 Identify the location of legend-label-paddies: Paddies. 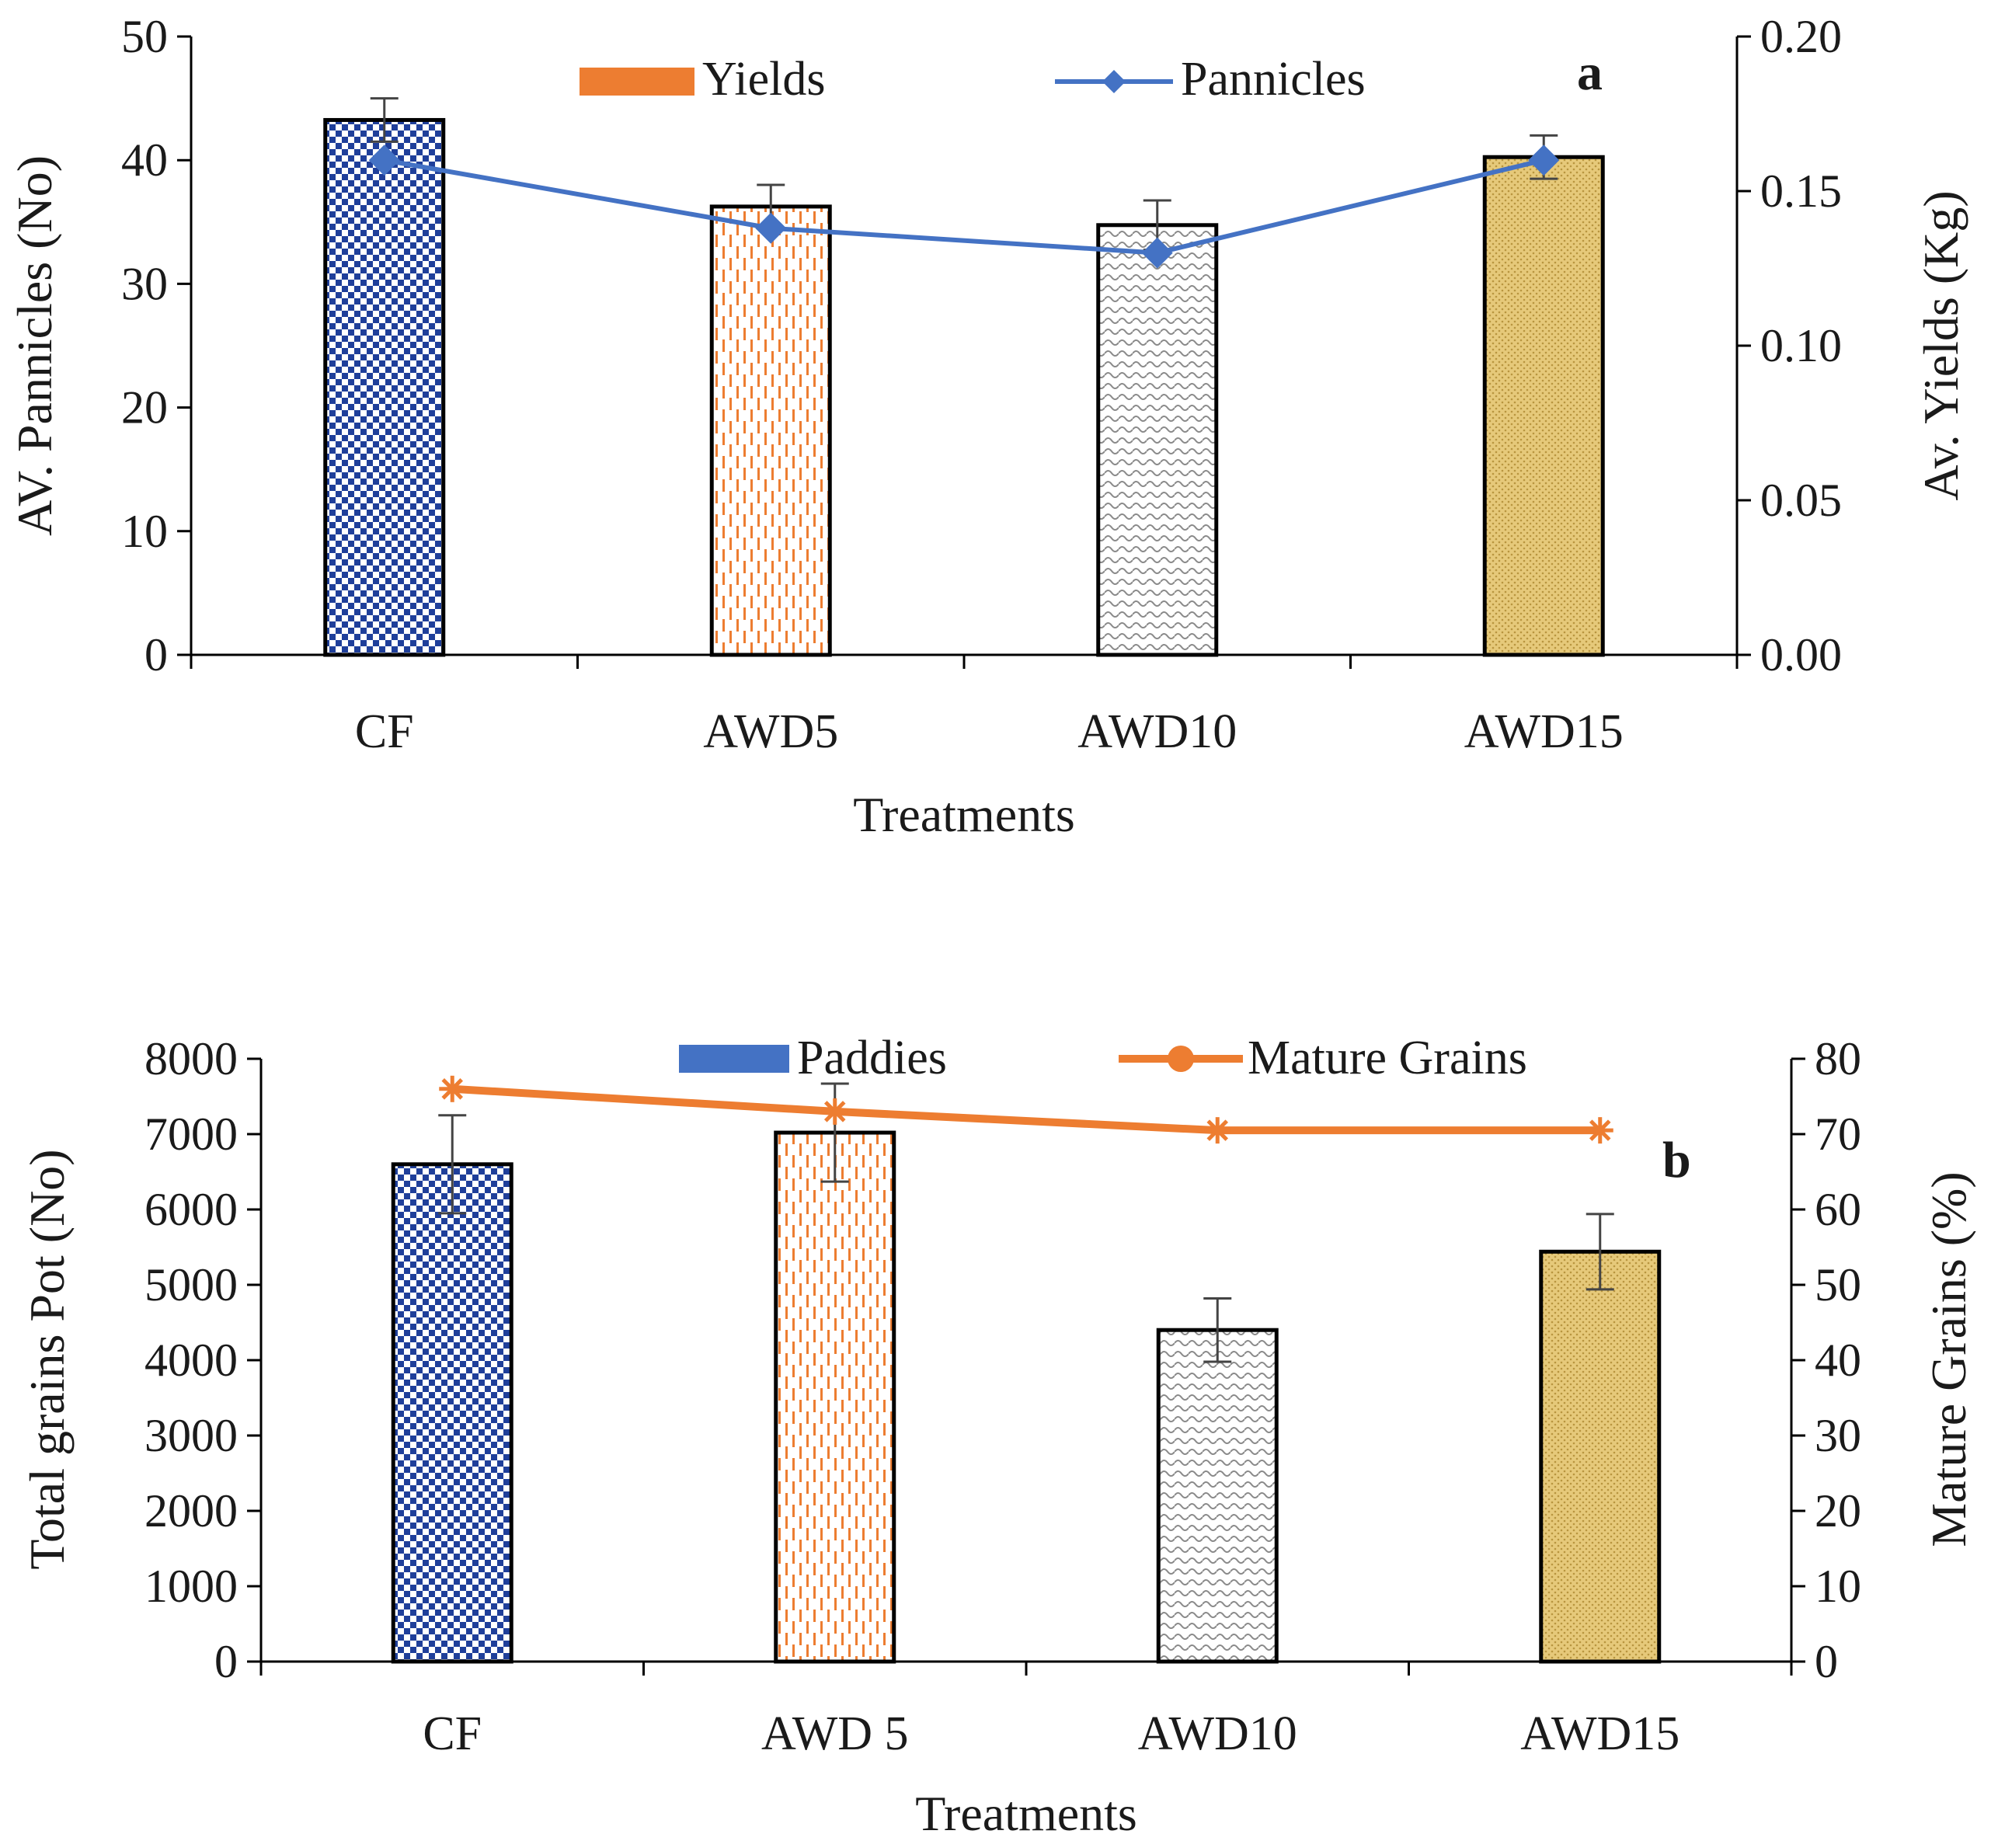
(872, 1058).